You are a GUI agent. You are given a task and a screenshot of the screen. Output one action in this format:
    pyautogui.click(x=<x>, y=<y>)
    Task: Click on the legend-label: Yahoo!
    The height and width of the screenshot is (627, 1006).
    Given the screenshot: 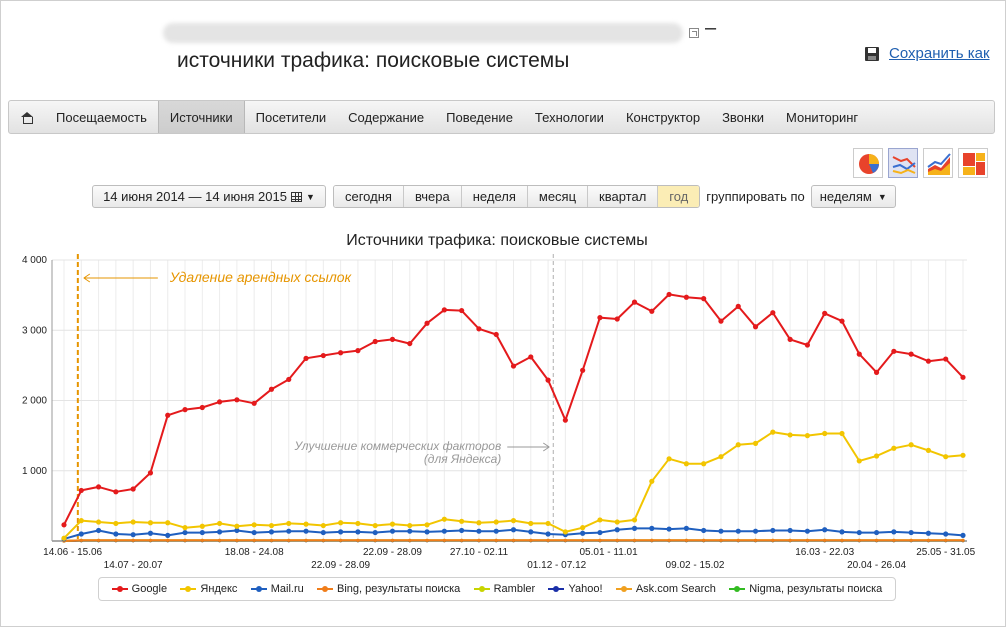 What is the action you would take?
    pyautogui.click(x=585, y=589)
    